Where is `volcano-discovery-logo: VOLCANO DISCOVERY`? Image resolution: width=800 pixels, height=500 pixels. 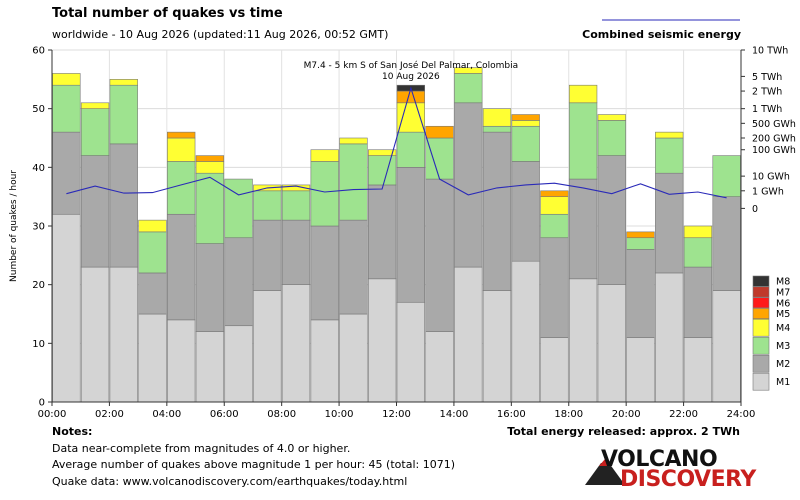
volcano-discovery-logo: VOLCANO DISCOVERY is located at coordinates (670, 469).